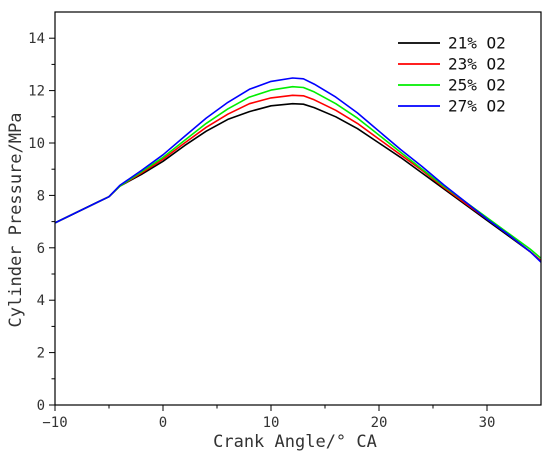 This screenshot has height=461, width=550. I want to click on legend-label-0: 21% O2, so click(477, 43).